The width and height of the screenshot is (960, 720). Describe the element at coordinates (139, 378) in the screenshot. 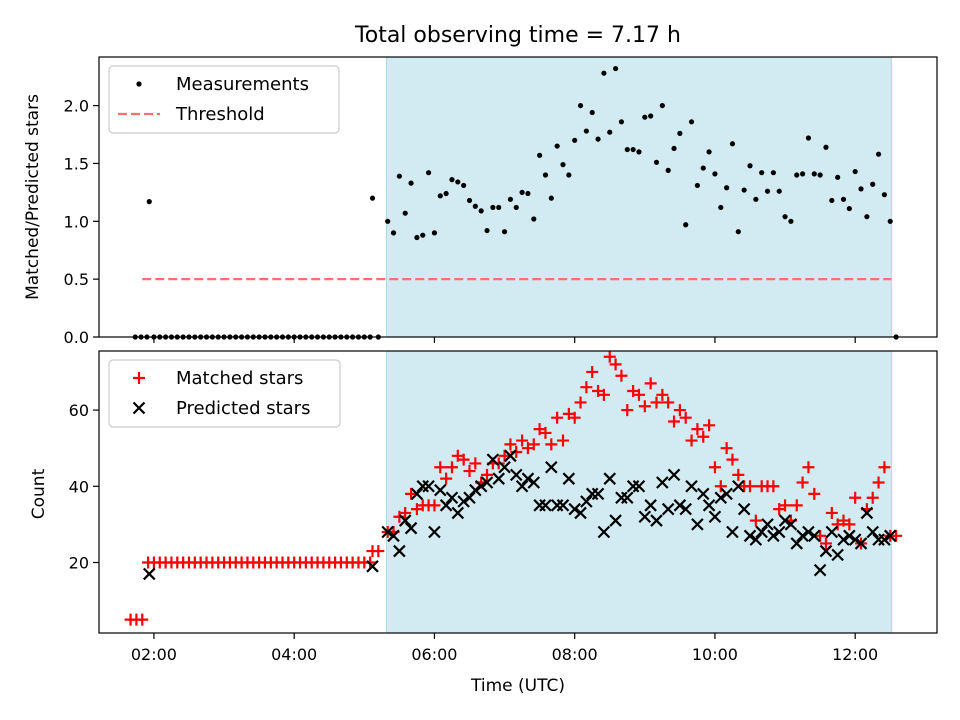

I see `legend-matched-marker` at that location.